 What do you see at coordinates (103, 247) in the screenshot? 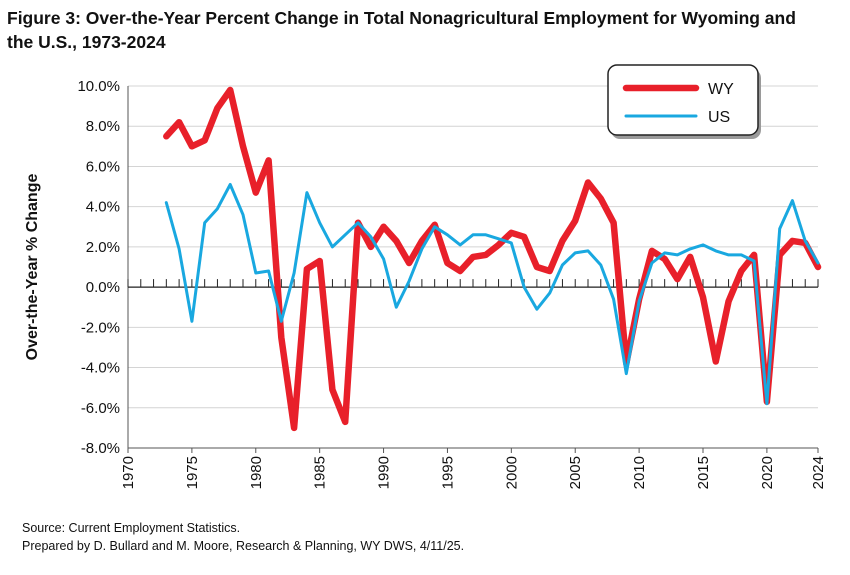
I see `y-tick-label: 2.0%` at bounding box center [103, 247].